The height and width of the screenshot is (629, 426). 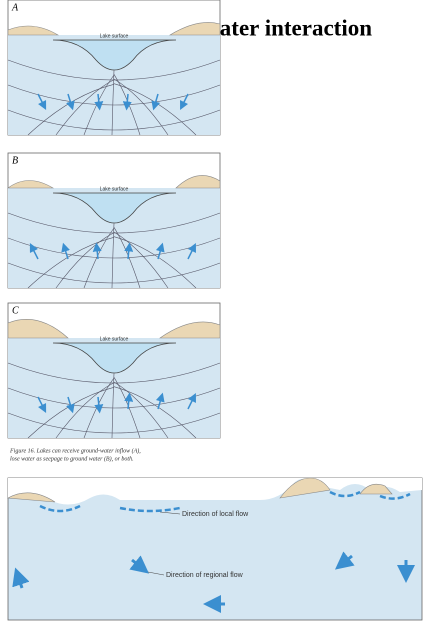 I want to click on panel: B Lake surface, so click(x=114, y=220).